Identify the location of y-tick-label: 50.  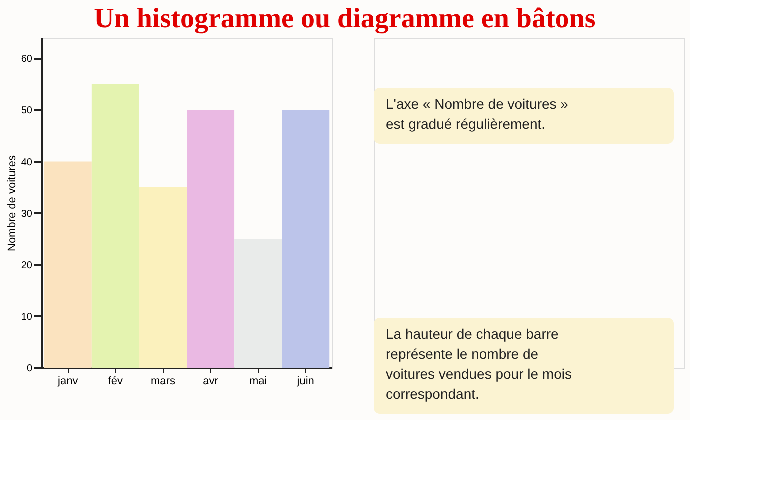
(27, 111).